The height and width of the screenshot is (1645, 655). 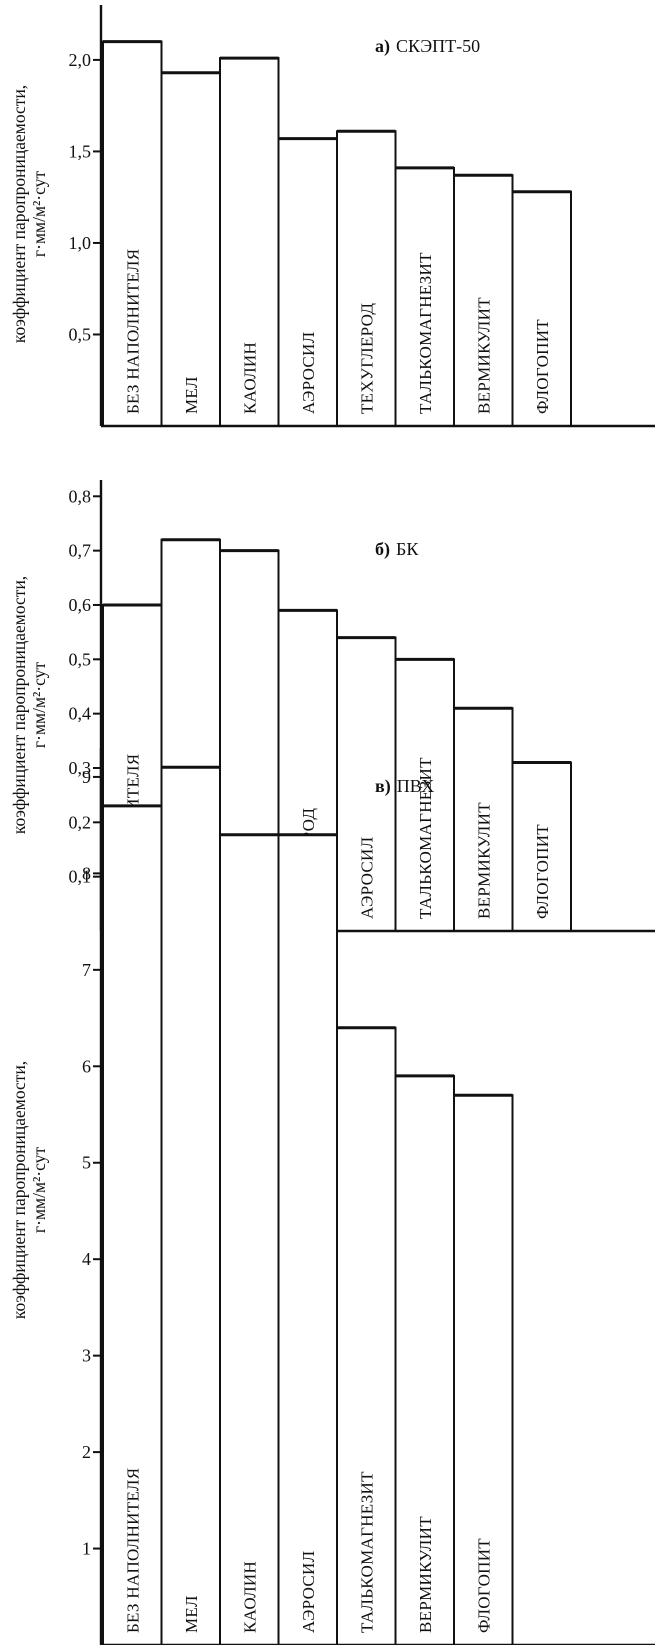 I want to click on panel-letter: а), so click(x=382, y=46).